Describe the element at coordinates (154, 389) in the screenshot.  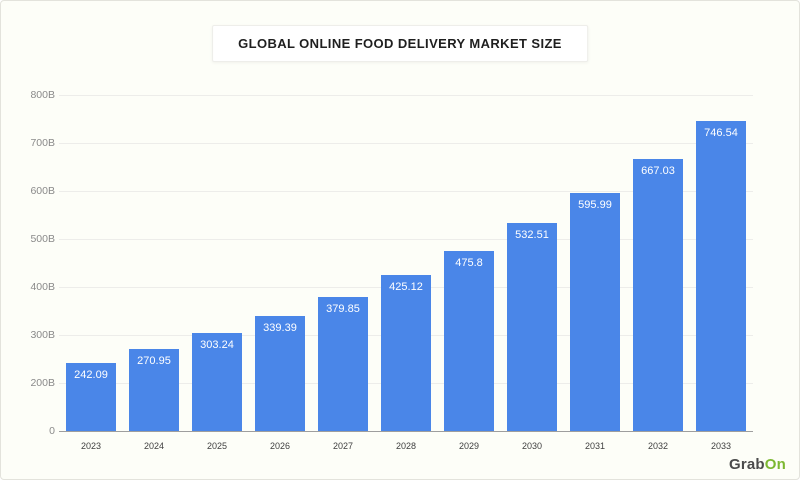
I see `bar-2024: 270.95` at that location.